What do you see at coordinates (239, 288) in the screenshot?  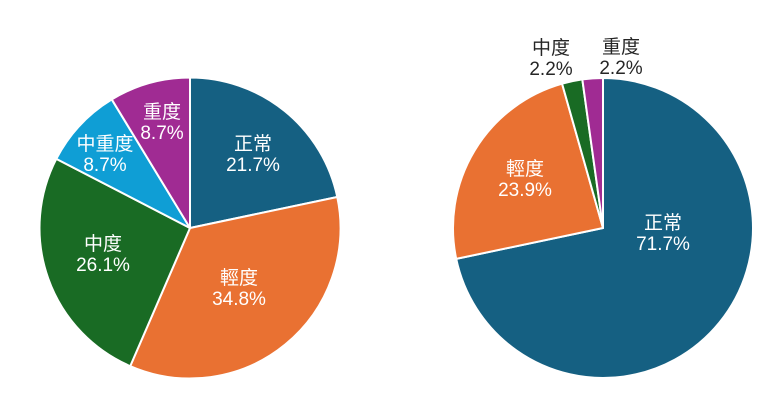 I see `pie-slice-label-mild: 輕度 34.8%` at bounding box center [239, 288].